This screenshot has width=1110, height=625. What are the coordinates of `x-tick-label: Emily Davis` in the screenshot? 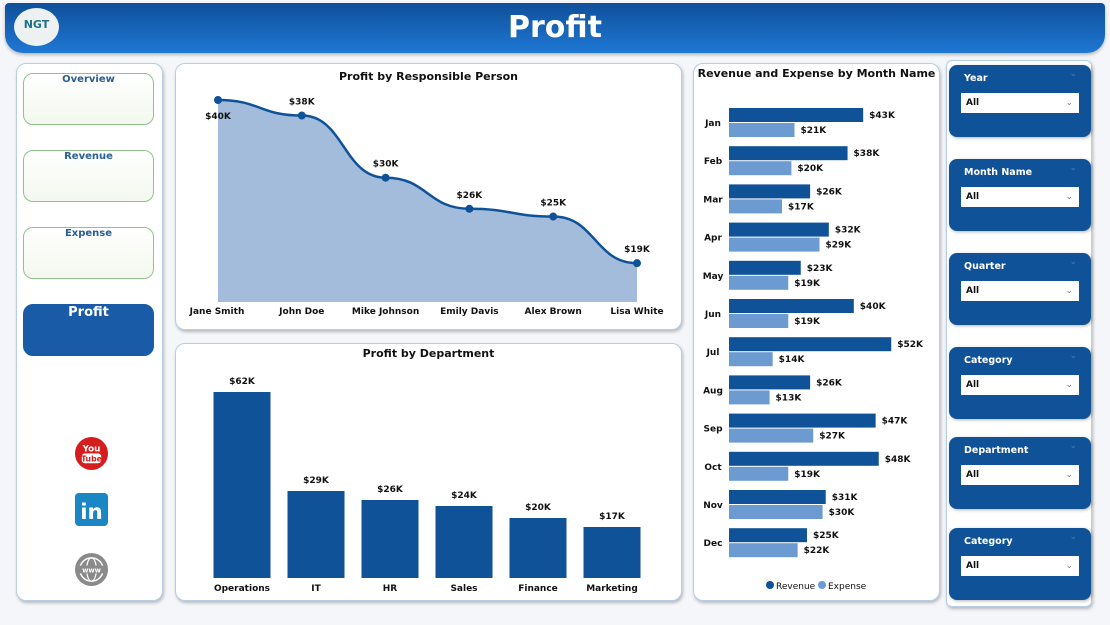 It's located at (469, 312).